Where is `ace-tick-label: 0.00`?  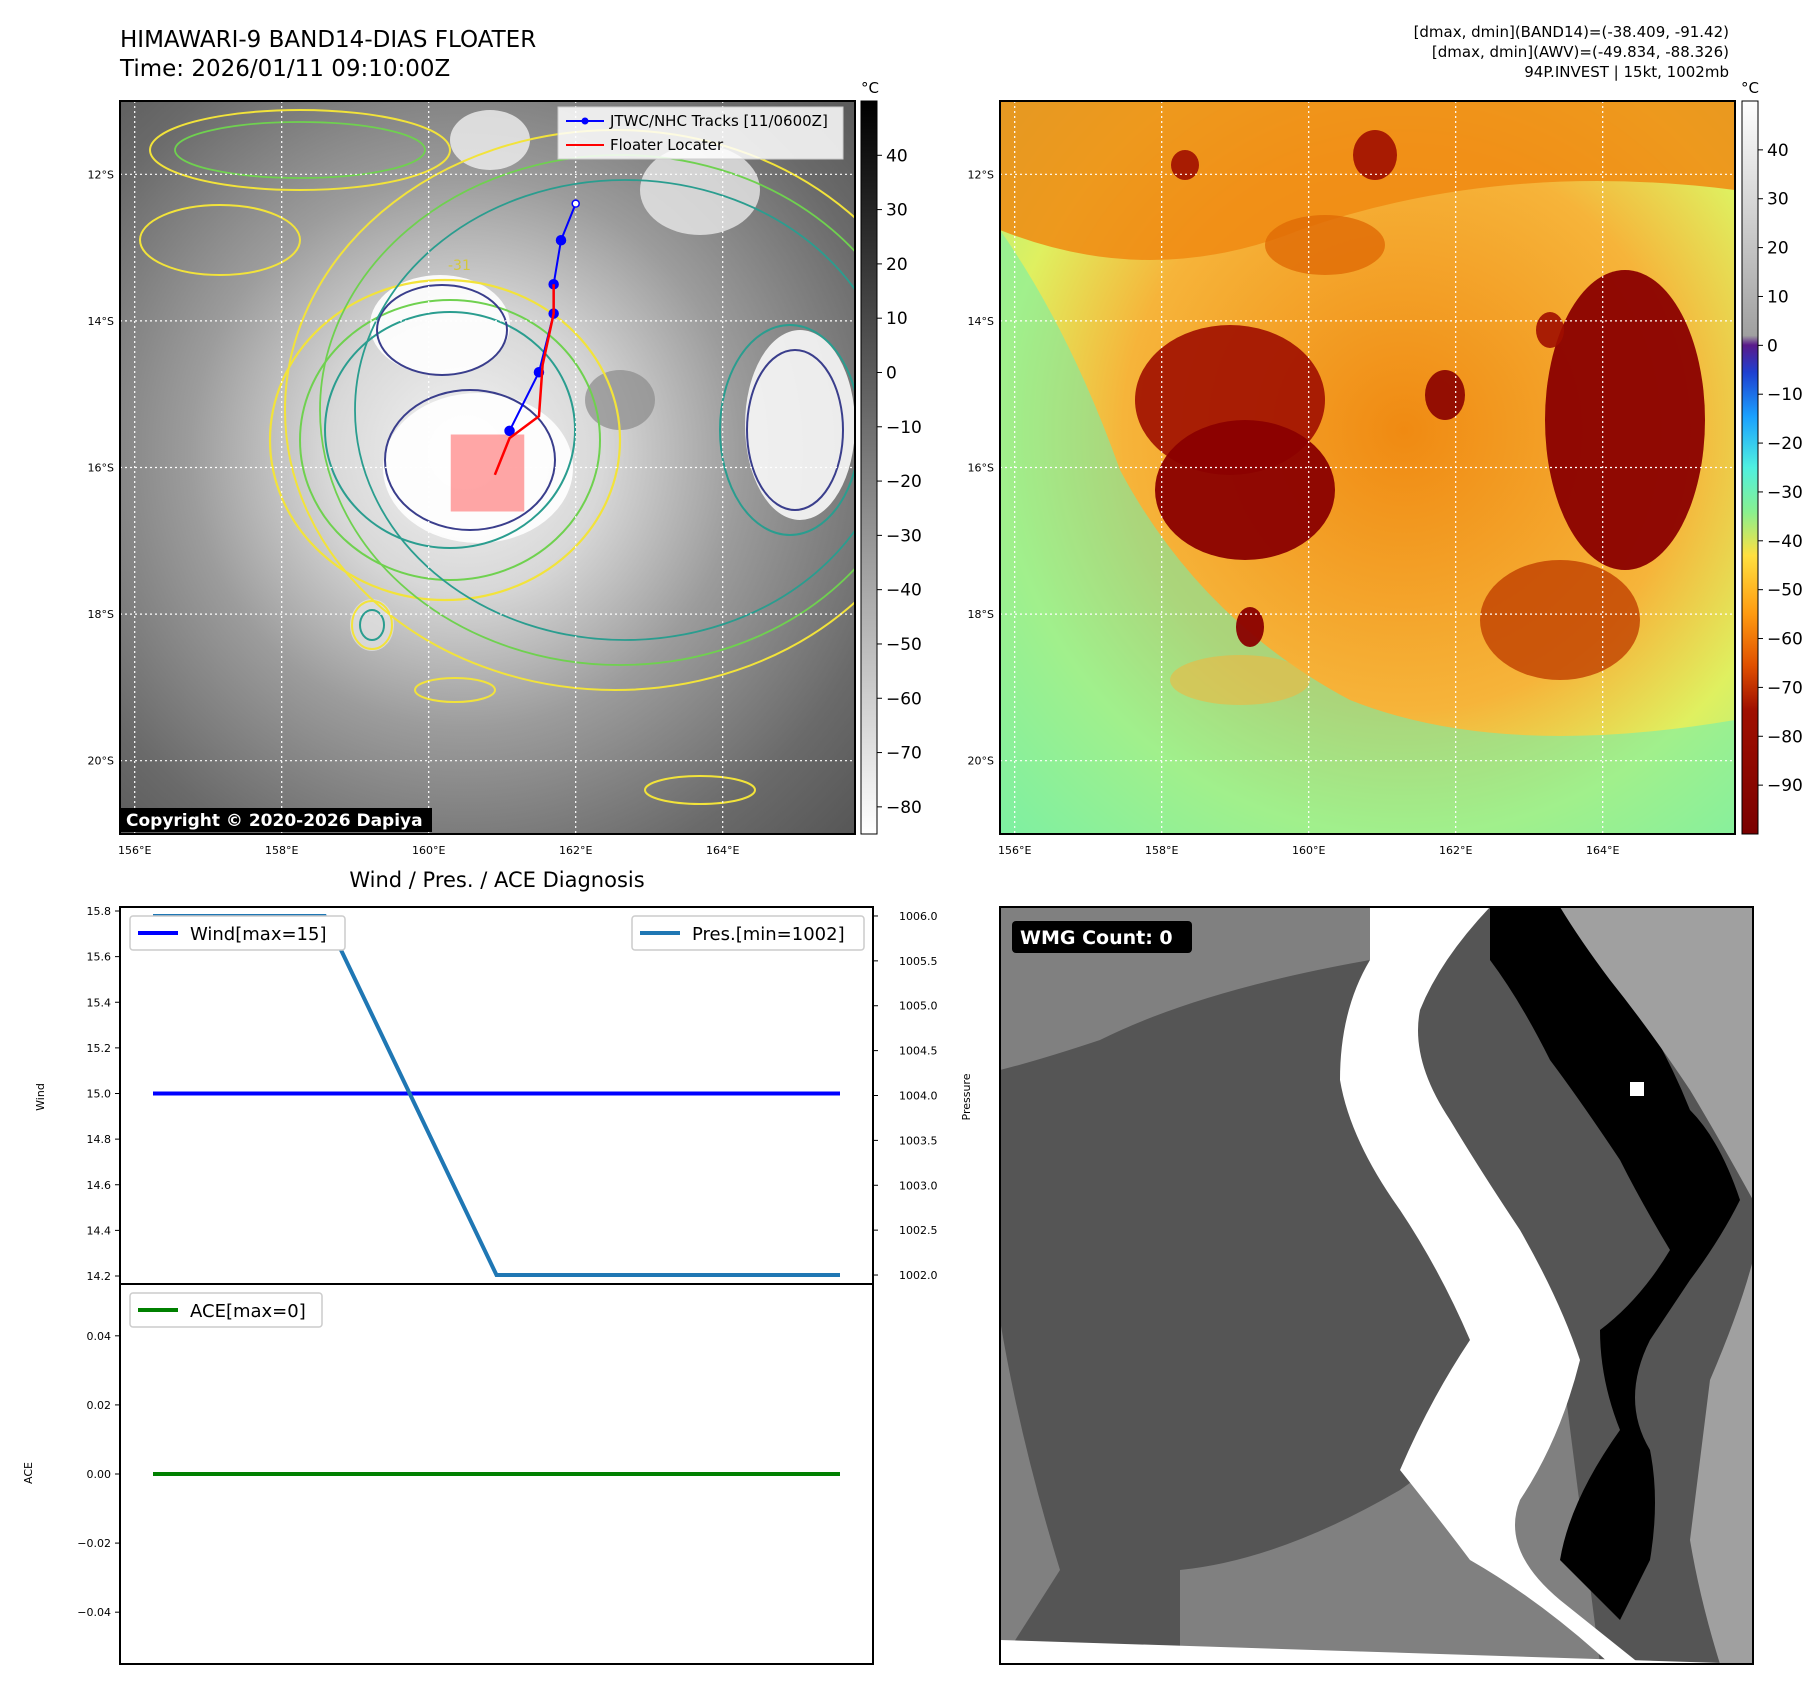
ace-tick-label: 0.00 is located at coordinates (99, 1474).